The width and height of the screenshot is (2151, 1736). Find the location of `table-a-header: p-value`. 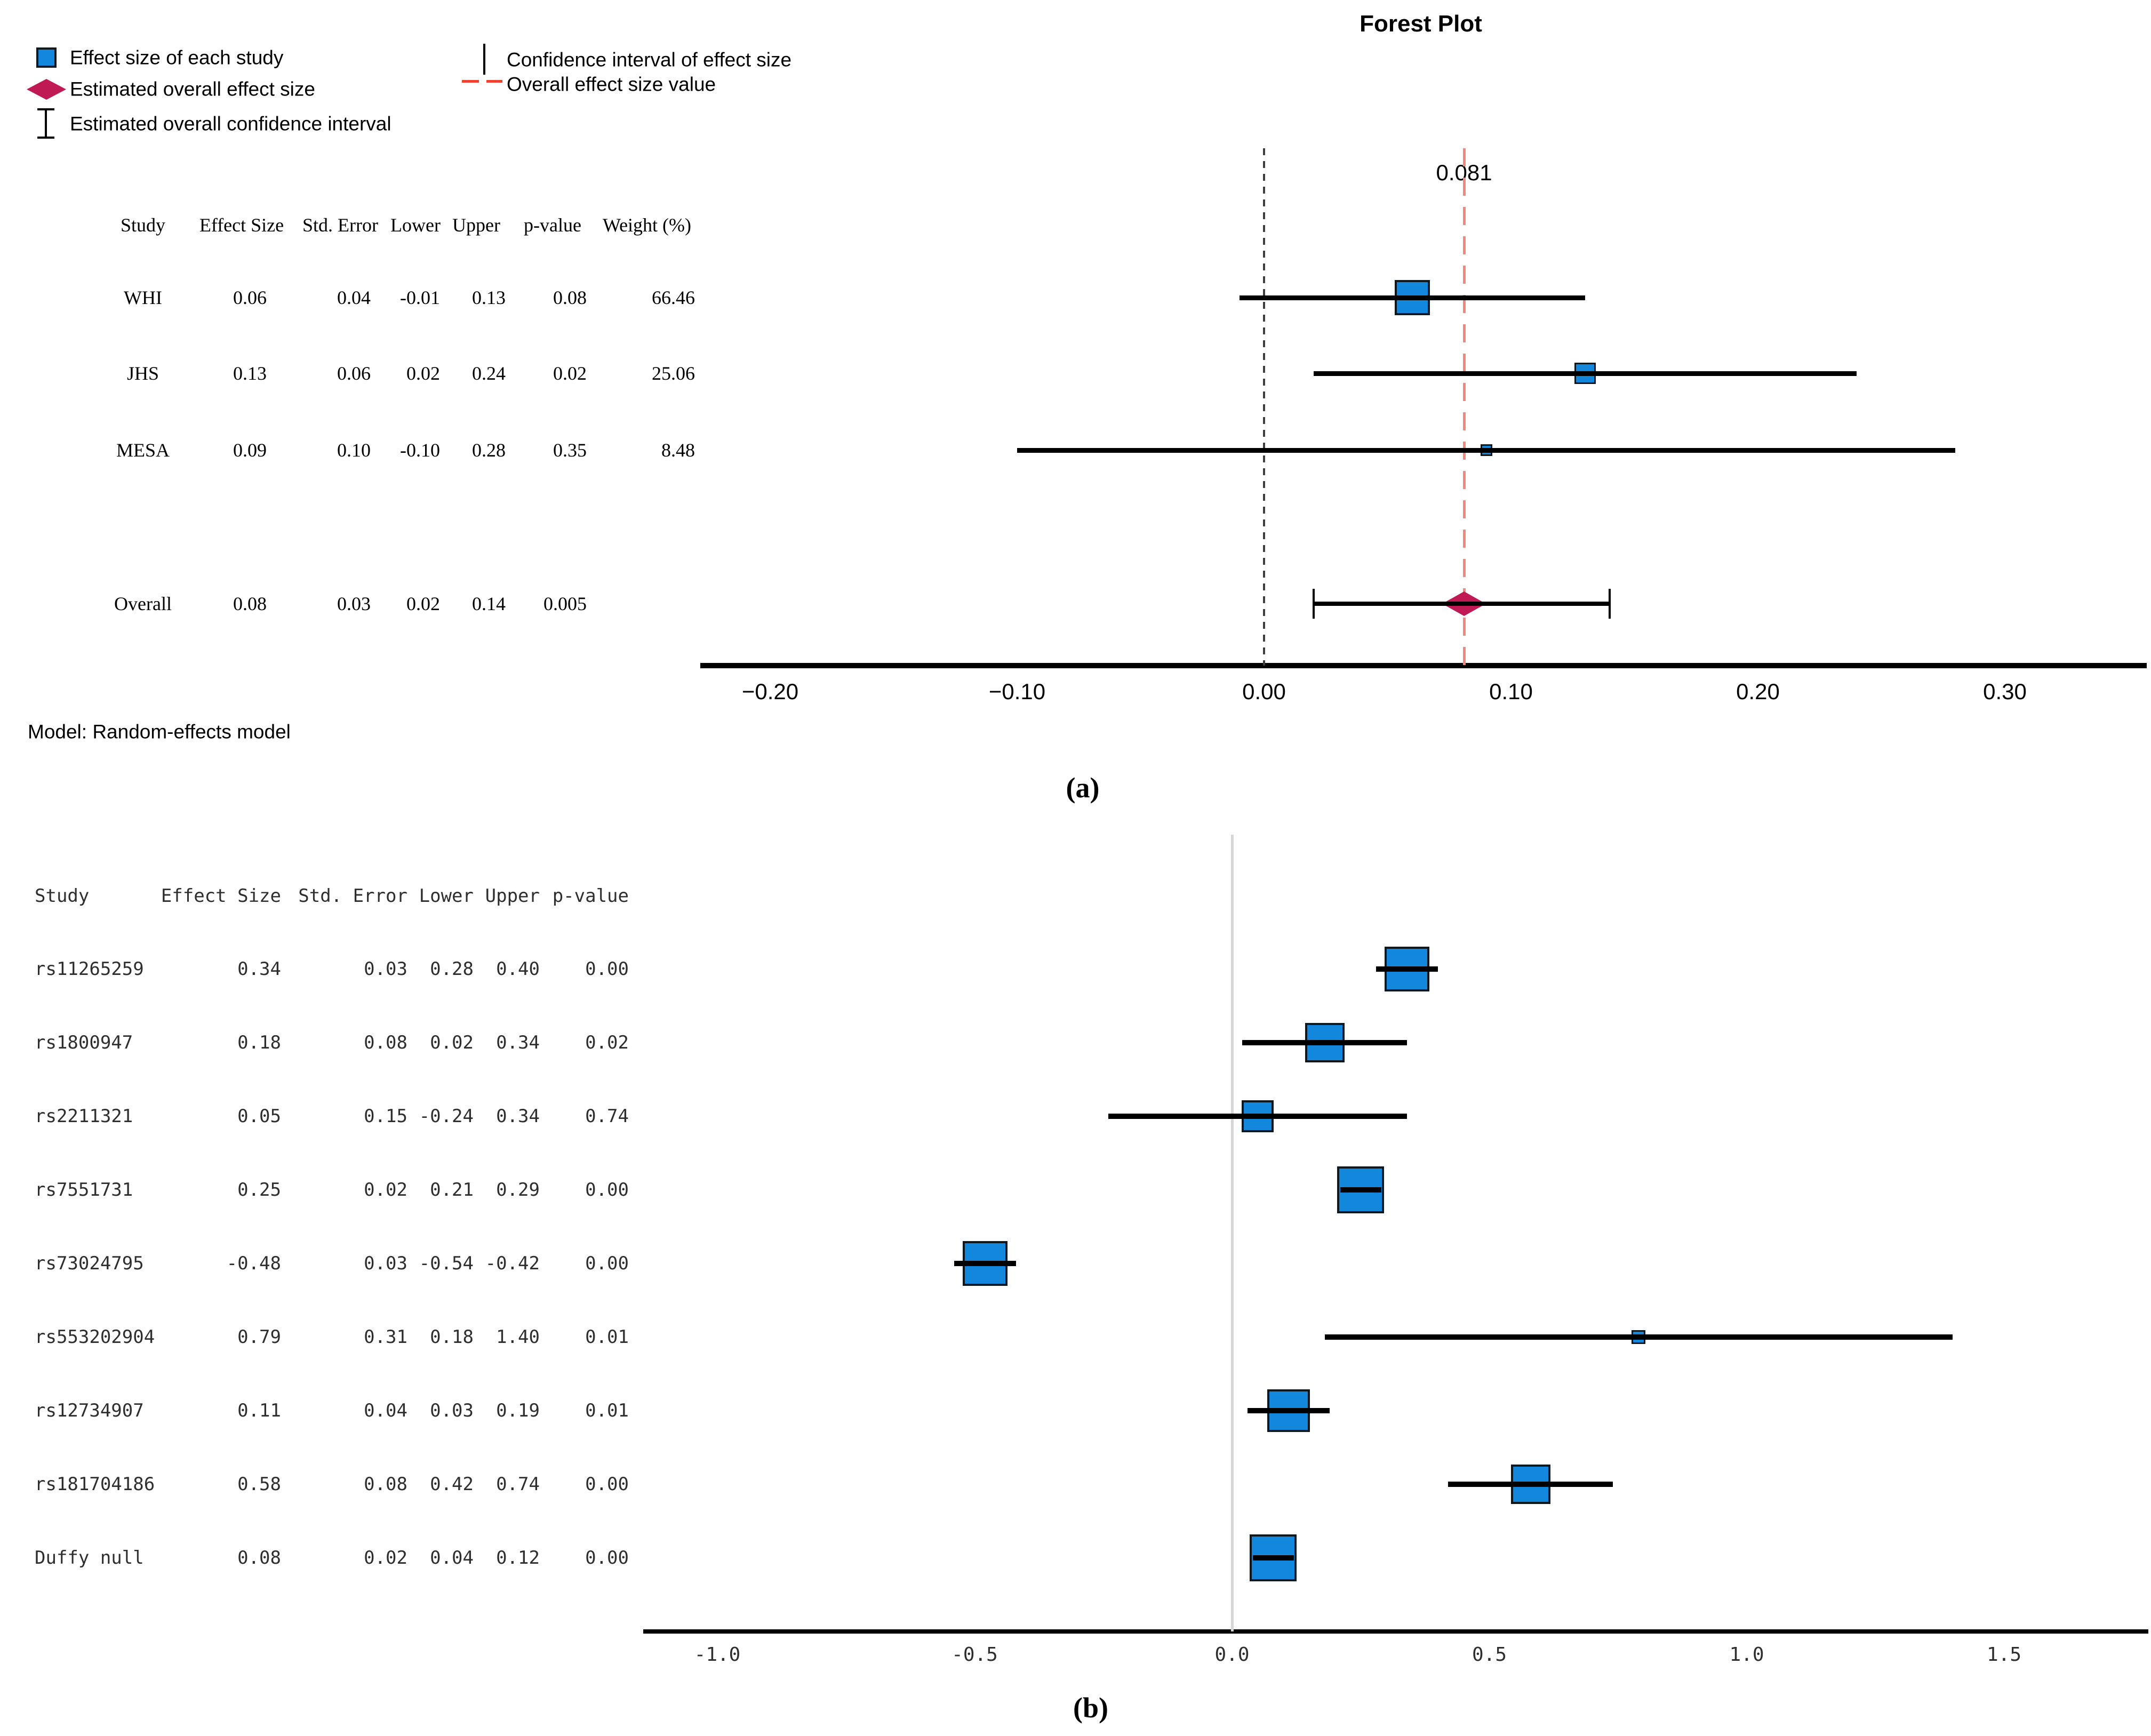

table-a-header: p-value is located at coordinates (552, 225).